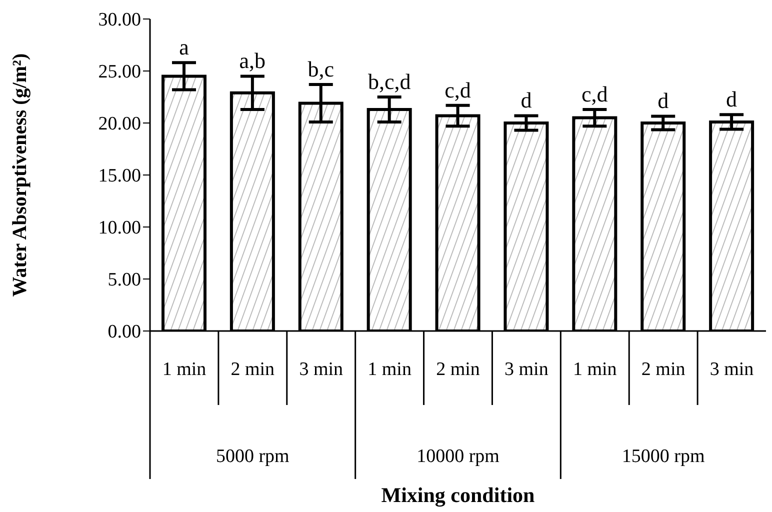 Image resolution: width=772 pixels, height=512 pixels. What do you see at coordinates (184, 47) in the screenshot?
I see `data-label: a` at bounding box center [184, 47].